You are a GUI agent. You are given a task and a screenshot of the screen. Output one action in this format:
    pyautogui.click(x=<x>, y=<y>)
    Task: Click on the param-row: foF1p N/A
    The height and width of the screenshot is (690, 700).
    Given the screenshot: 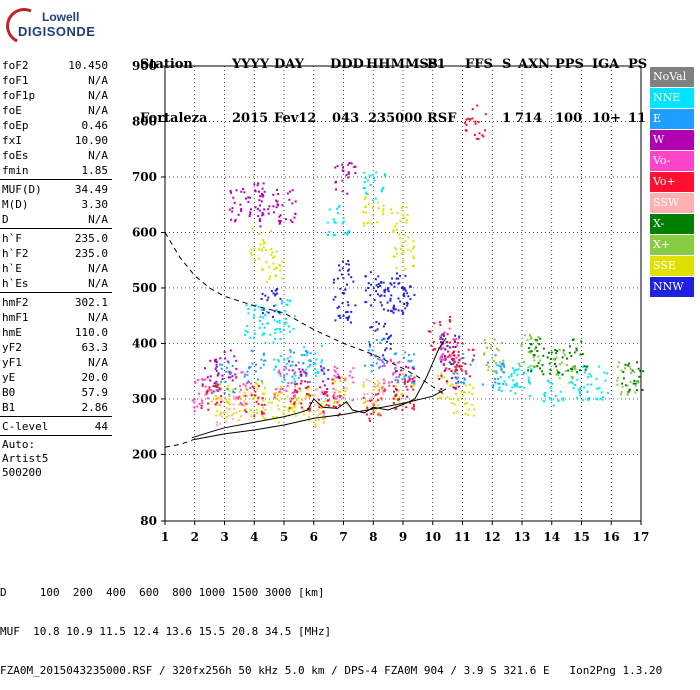 What is the action you would take?
    pyautogui.click(x=56, y=95)
    